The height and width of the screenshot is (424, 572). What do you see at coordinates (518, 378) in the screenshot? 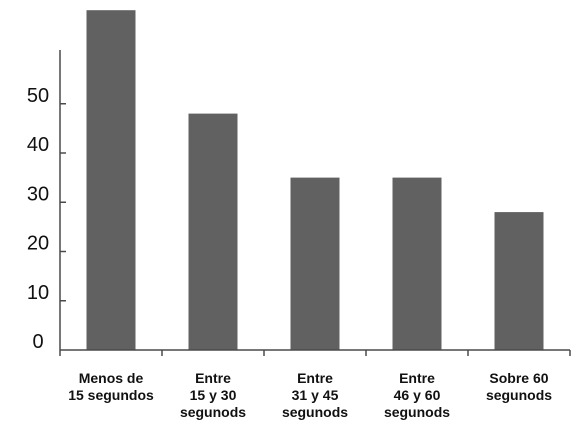
I see `x-tick-label-5-line-1: Sobre 60` at bounding box center [518, 378].